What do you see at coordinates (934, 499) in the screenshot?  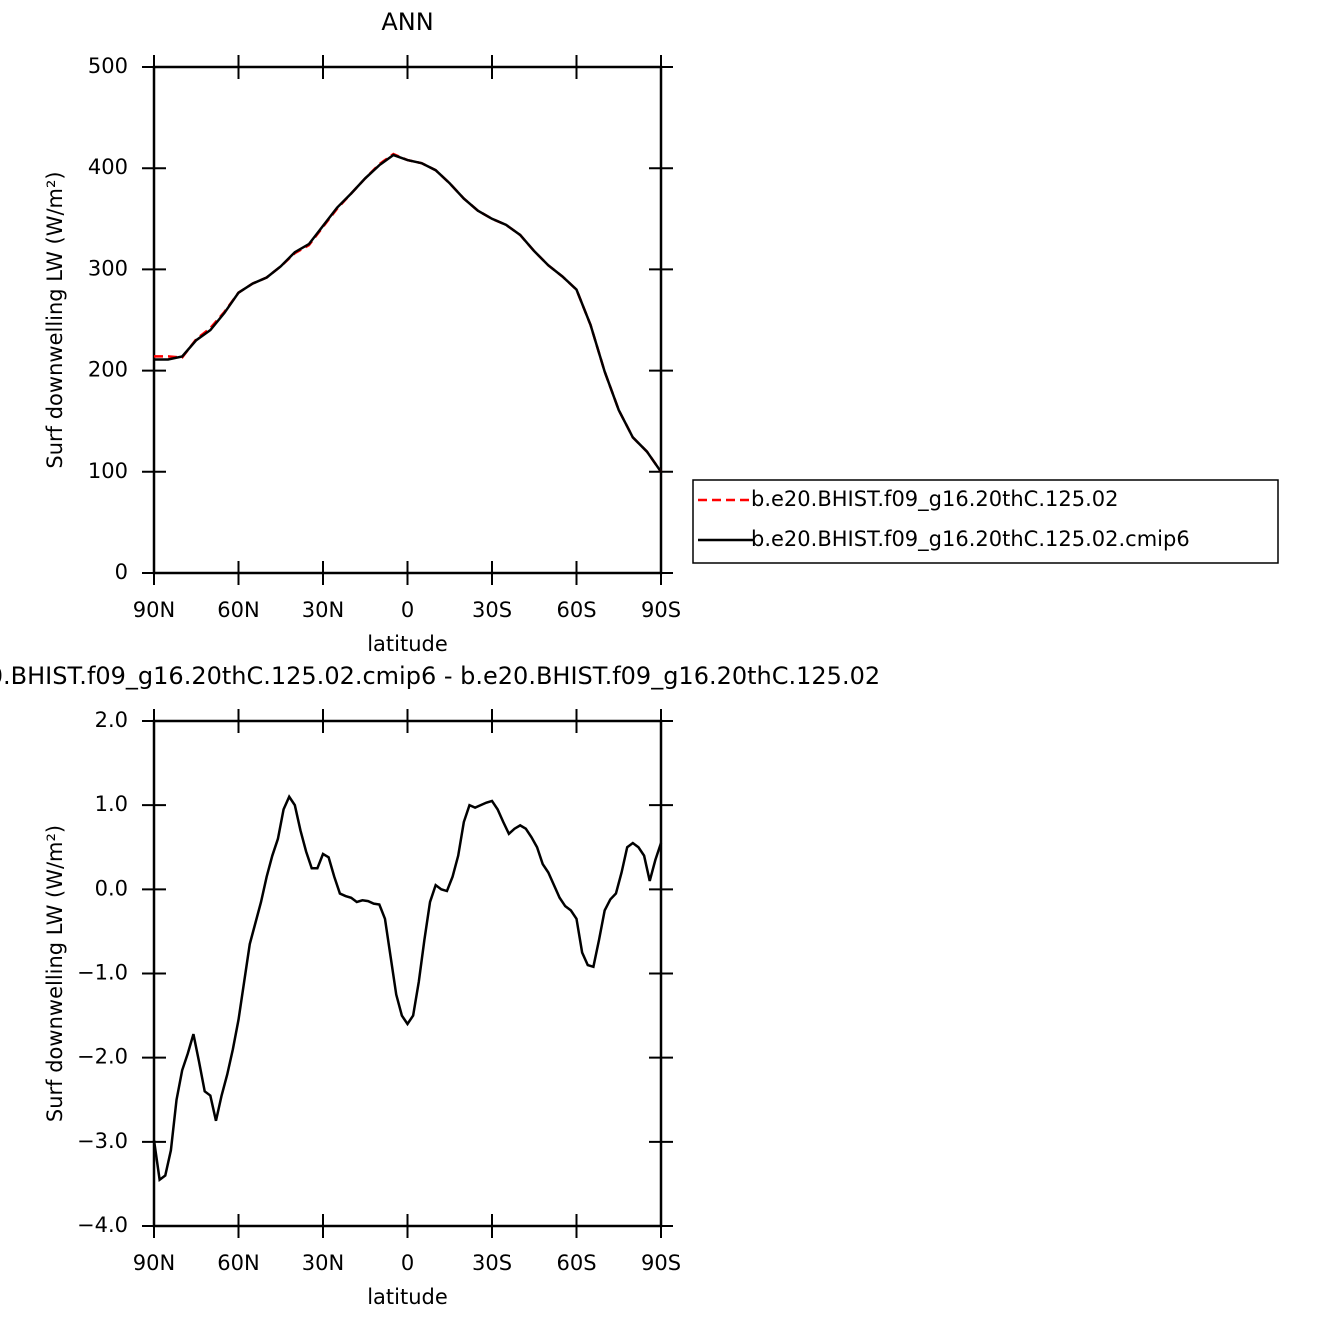 I see `legend-label: b.e20.BHIST.f09_g16.20thC.125.02` at bounding box center [934, 499].